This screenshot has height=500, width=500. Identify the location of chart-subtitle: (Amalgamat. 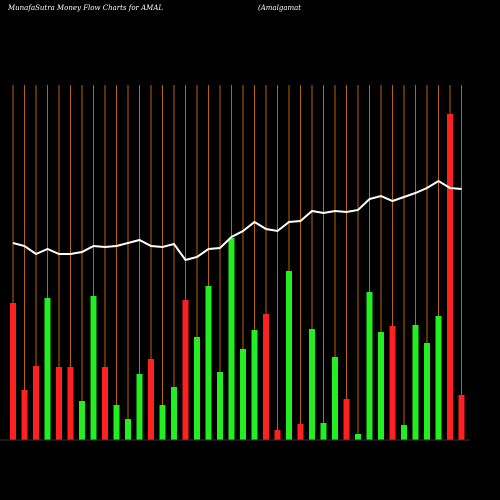
(279, 8).